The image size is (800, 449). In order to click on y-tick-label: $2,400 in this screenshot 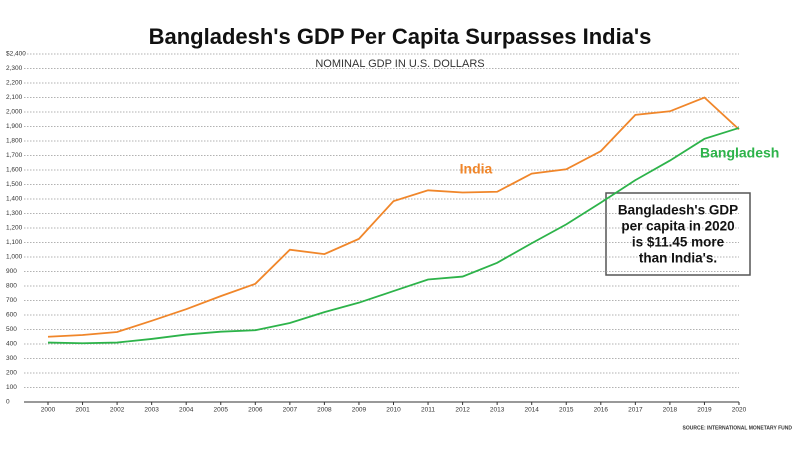, I will do `click(16, 54)`.